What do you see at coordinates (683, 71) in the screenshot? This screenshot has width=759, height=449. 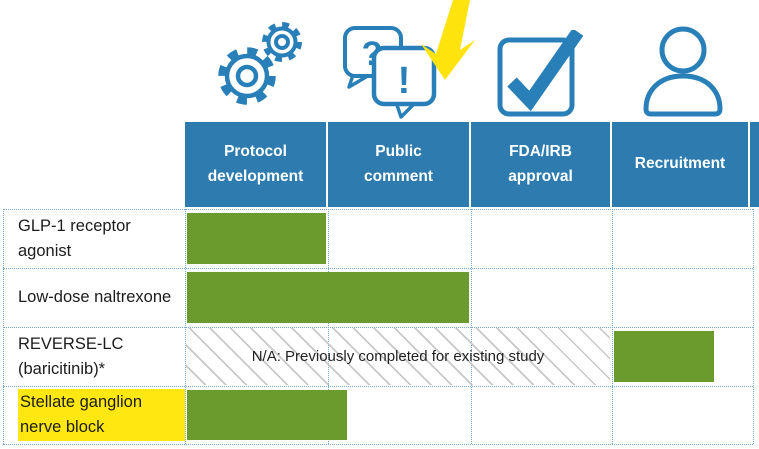 I see `person-icon` at bounding box center [683, 71].